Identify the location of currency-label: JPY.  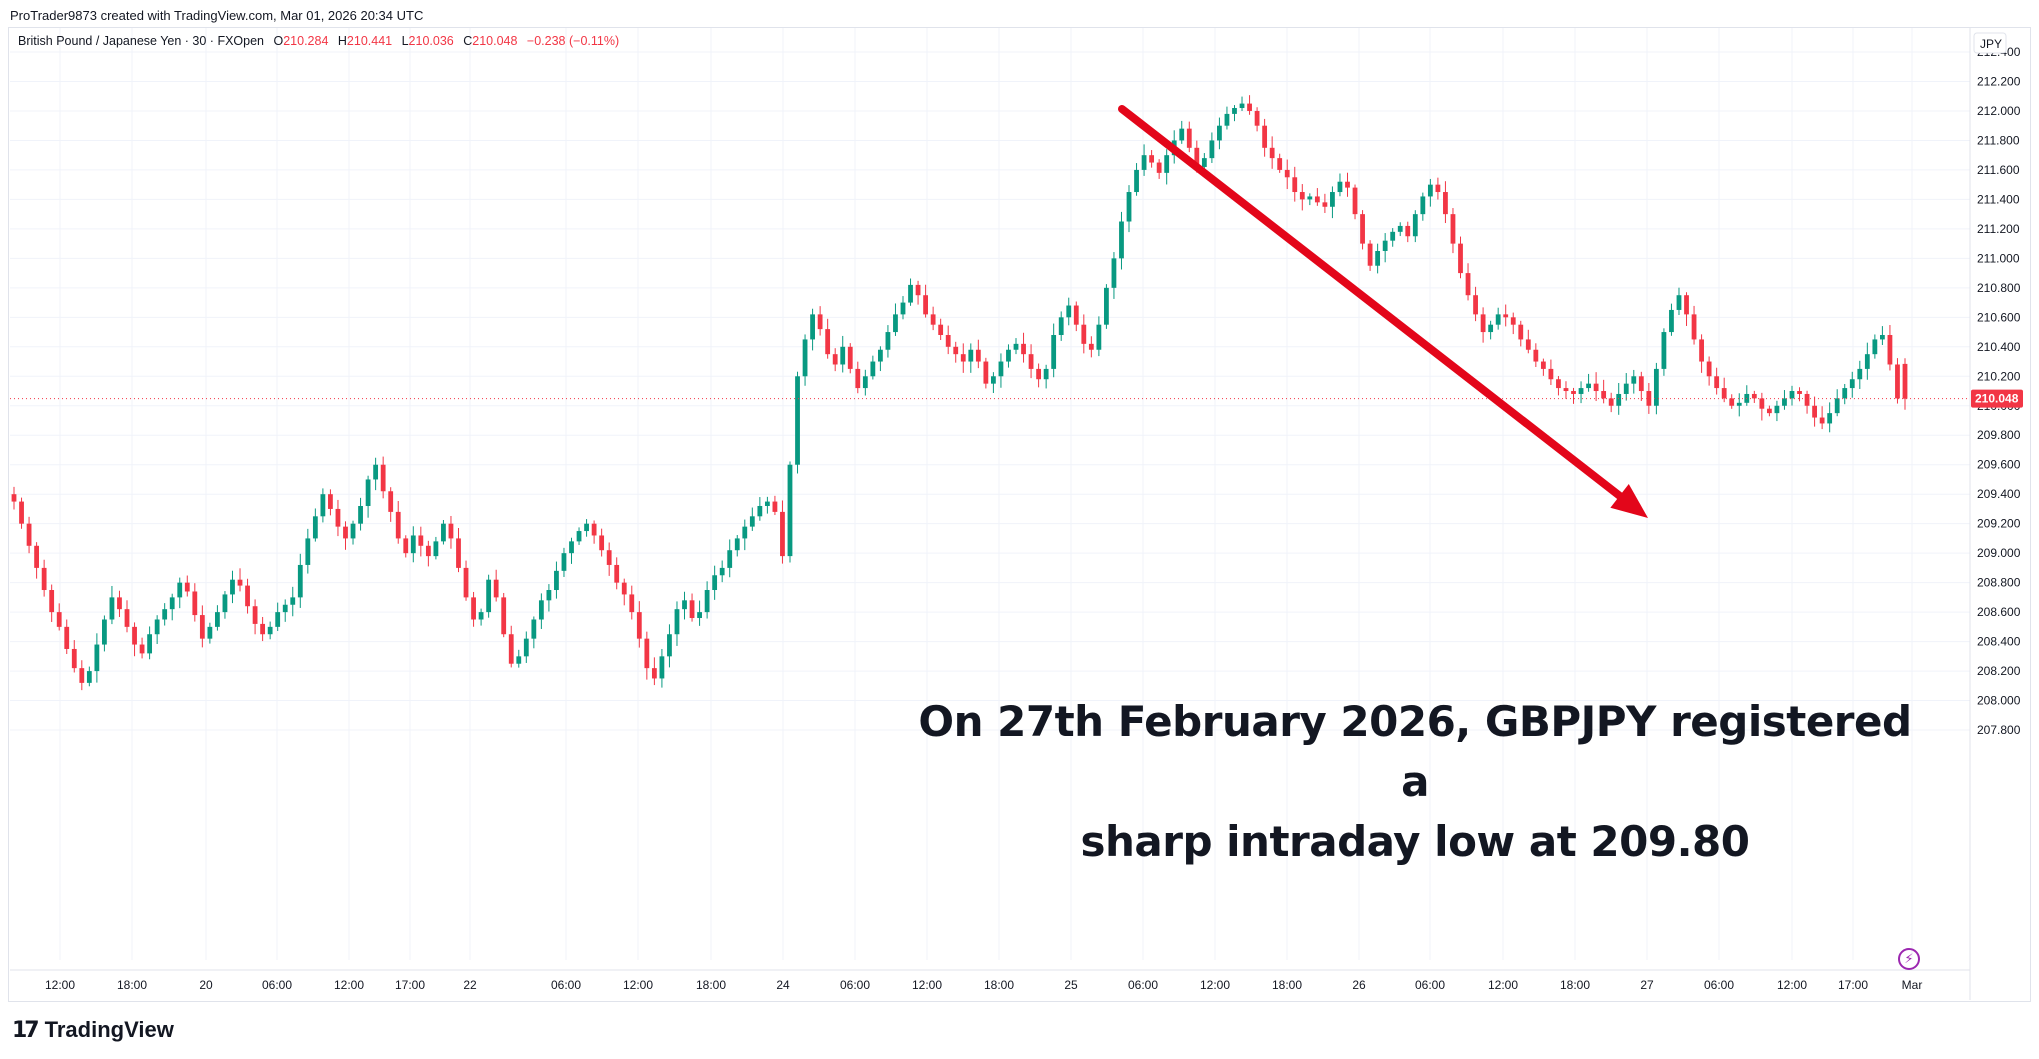
(1991, 44).